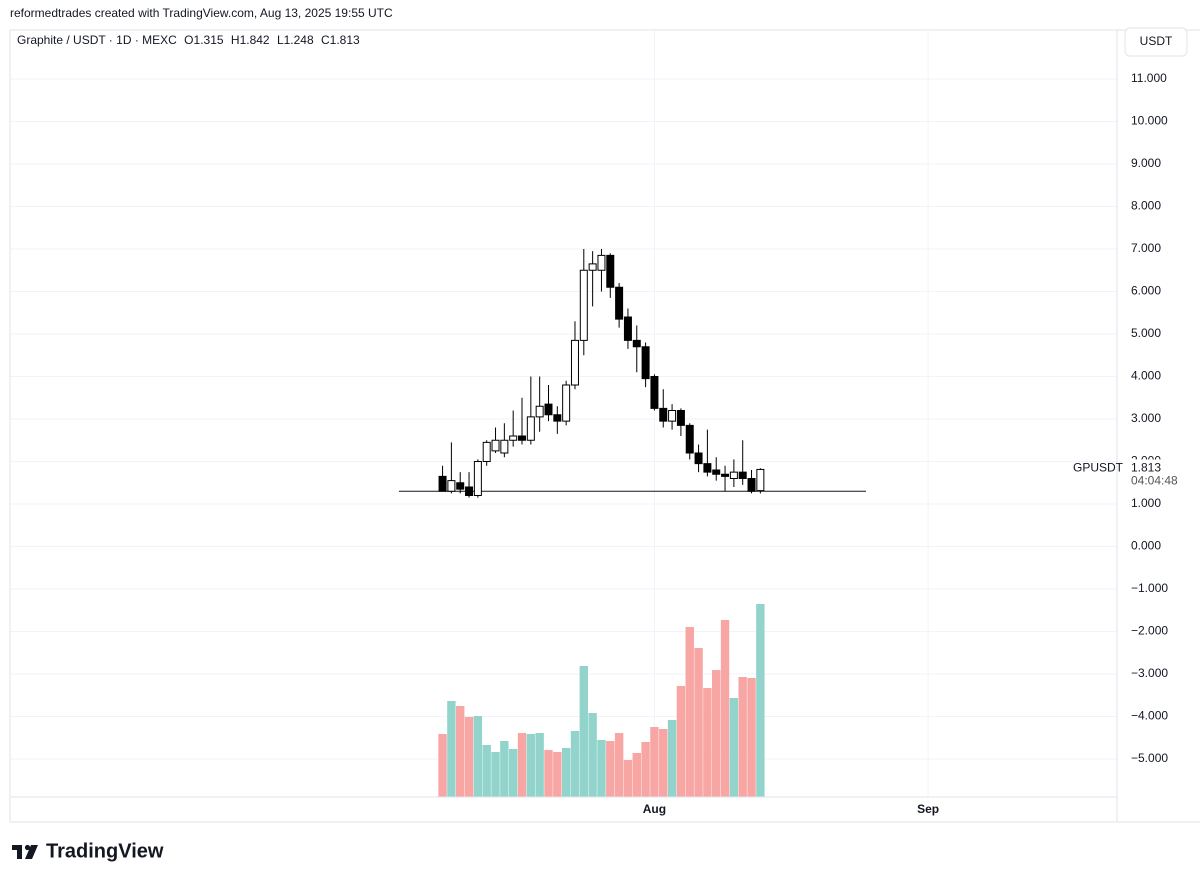  Describe the element at coordinates (1146, 163) in the screenshot. I see `y-tick-label: 9.000` at that location.